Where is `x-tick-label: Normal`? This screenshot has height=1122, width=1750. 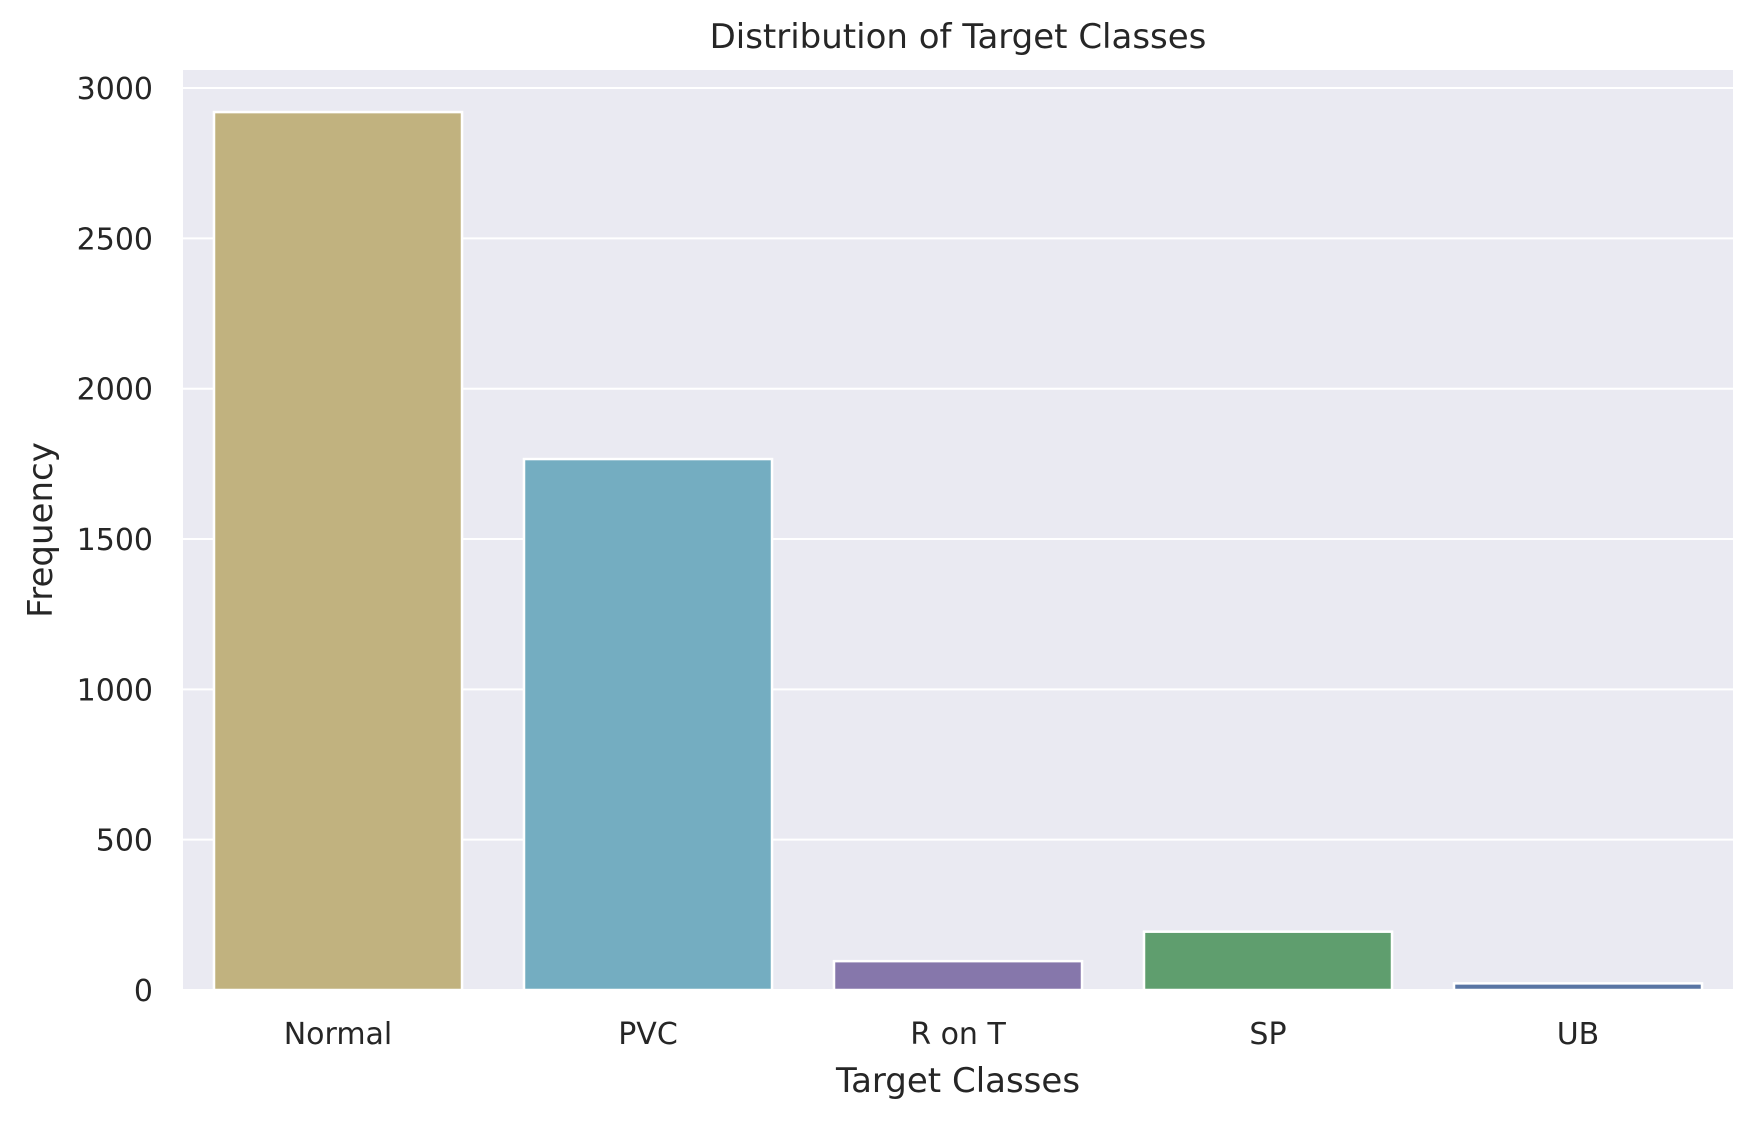 x-tick-label: Normal is located at coordinates (338, 1034).